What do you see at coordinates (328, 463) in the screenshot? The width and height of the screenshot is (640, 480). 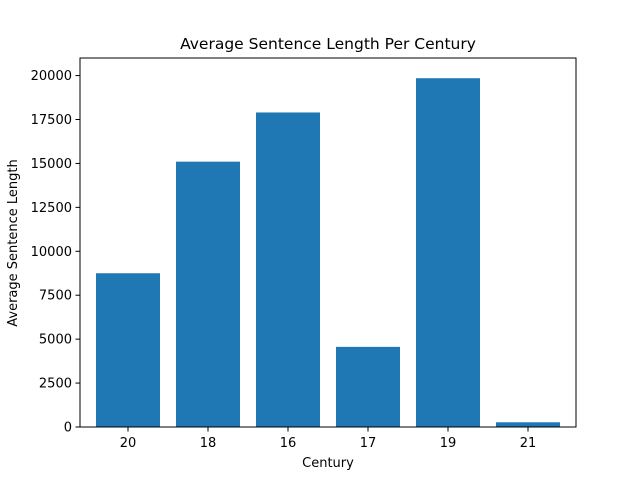 I see `x-axis-label: Century` at bounding box center [328, 463].